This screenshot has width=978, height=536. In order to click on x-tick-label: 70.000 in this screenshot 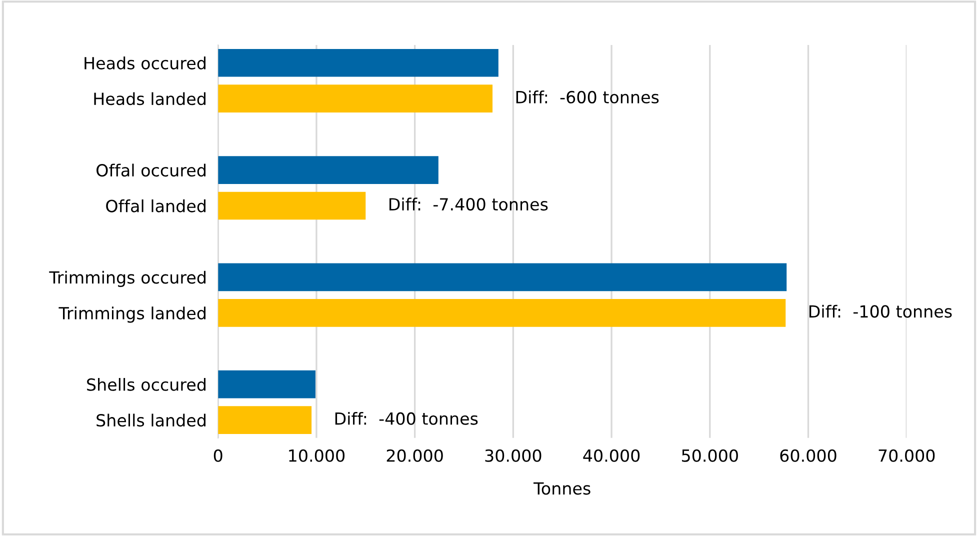, I will do `click(906, 455)`.